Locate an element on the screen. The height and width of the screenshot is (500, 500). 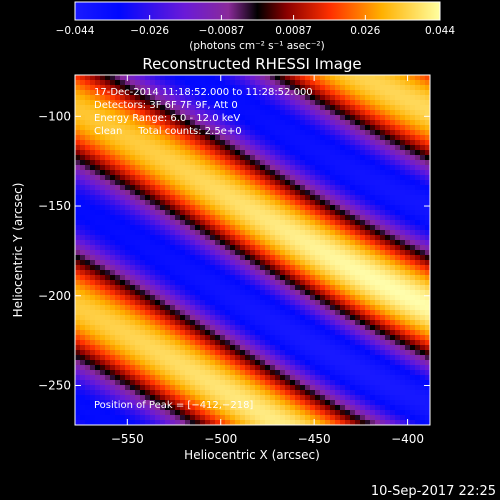
x-tick-label: −550 is located at coordinates (127, 439).